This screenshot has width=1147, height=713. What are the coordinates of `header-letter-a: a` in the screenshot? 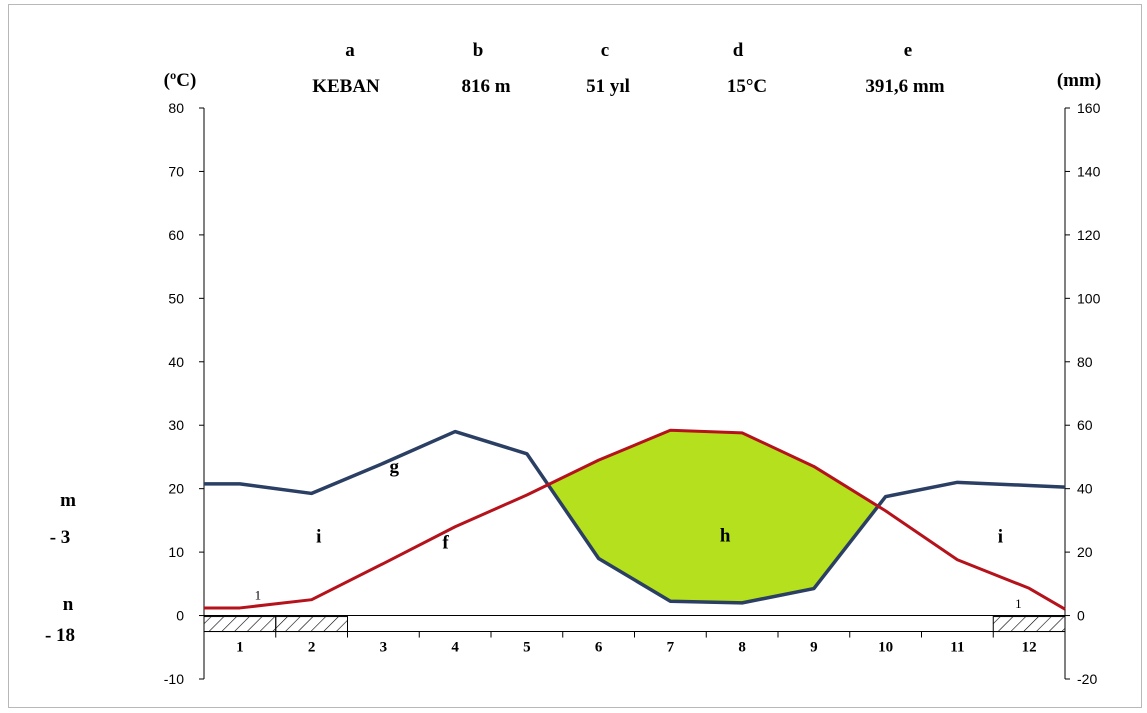 It's located at (350, 50).